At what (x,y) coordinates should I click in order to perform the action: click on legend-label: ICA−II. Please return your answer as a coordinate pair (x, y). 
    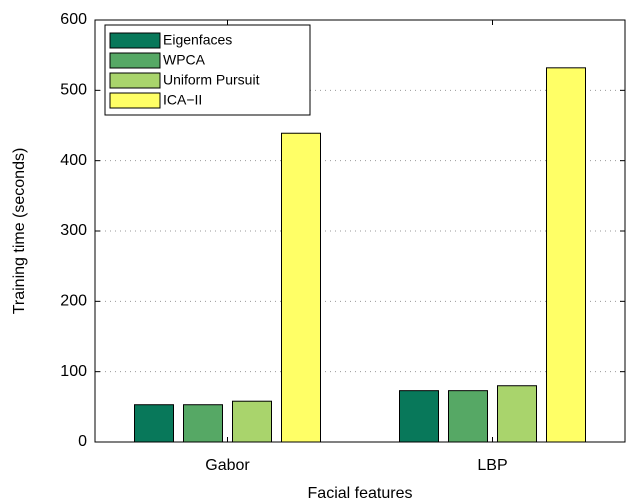
    Looking at the image, I should click on (182, 100).